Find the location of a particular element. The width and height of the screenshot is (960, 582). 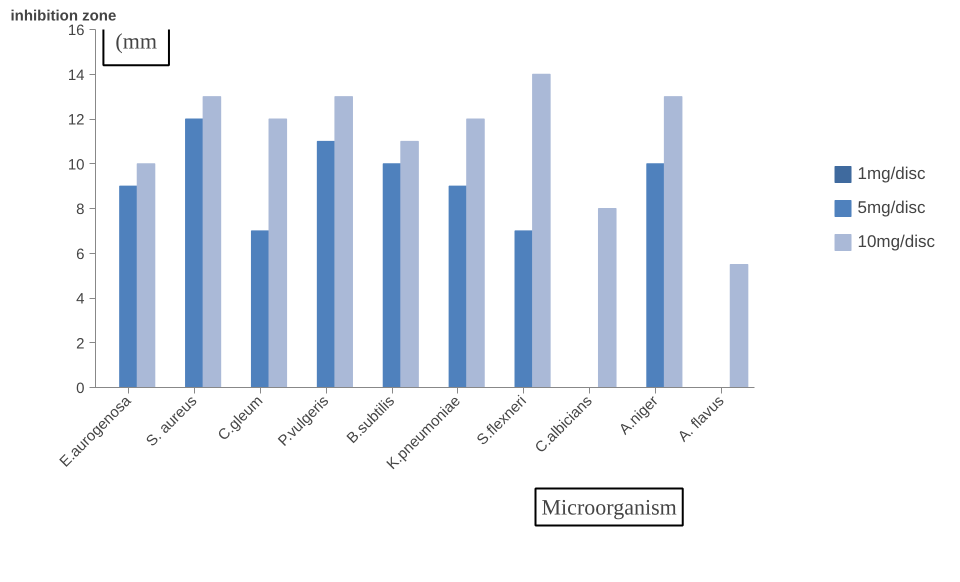

y-tick-label: 8 is located at coordinates (80, 209).